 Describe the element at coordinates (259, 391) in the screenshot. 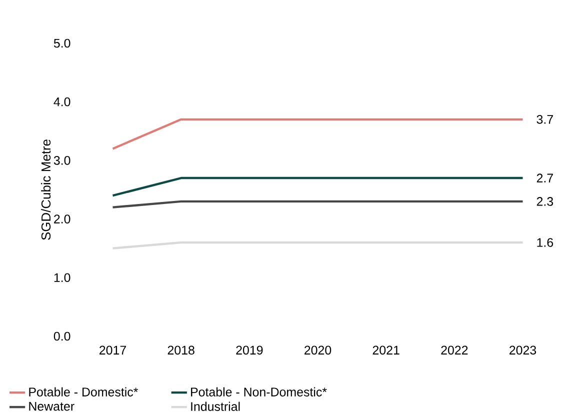

I see `legend-label: Potable - Non-Domestic*` at that location.